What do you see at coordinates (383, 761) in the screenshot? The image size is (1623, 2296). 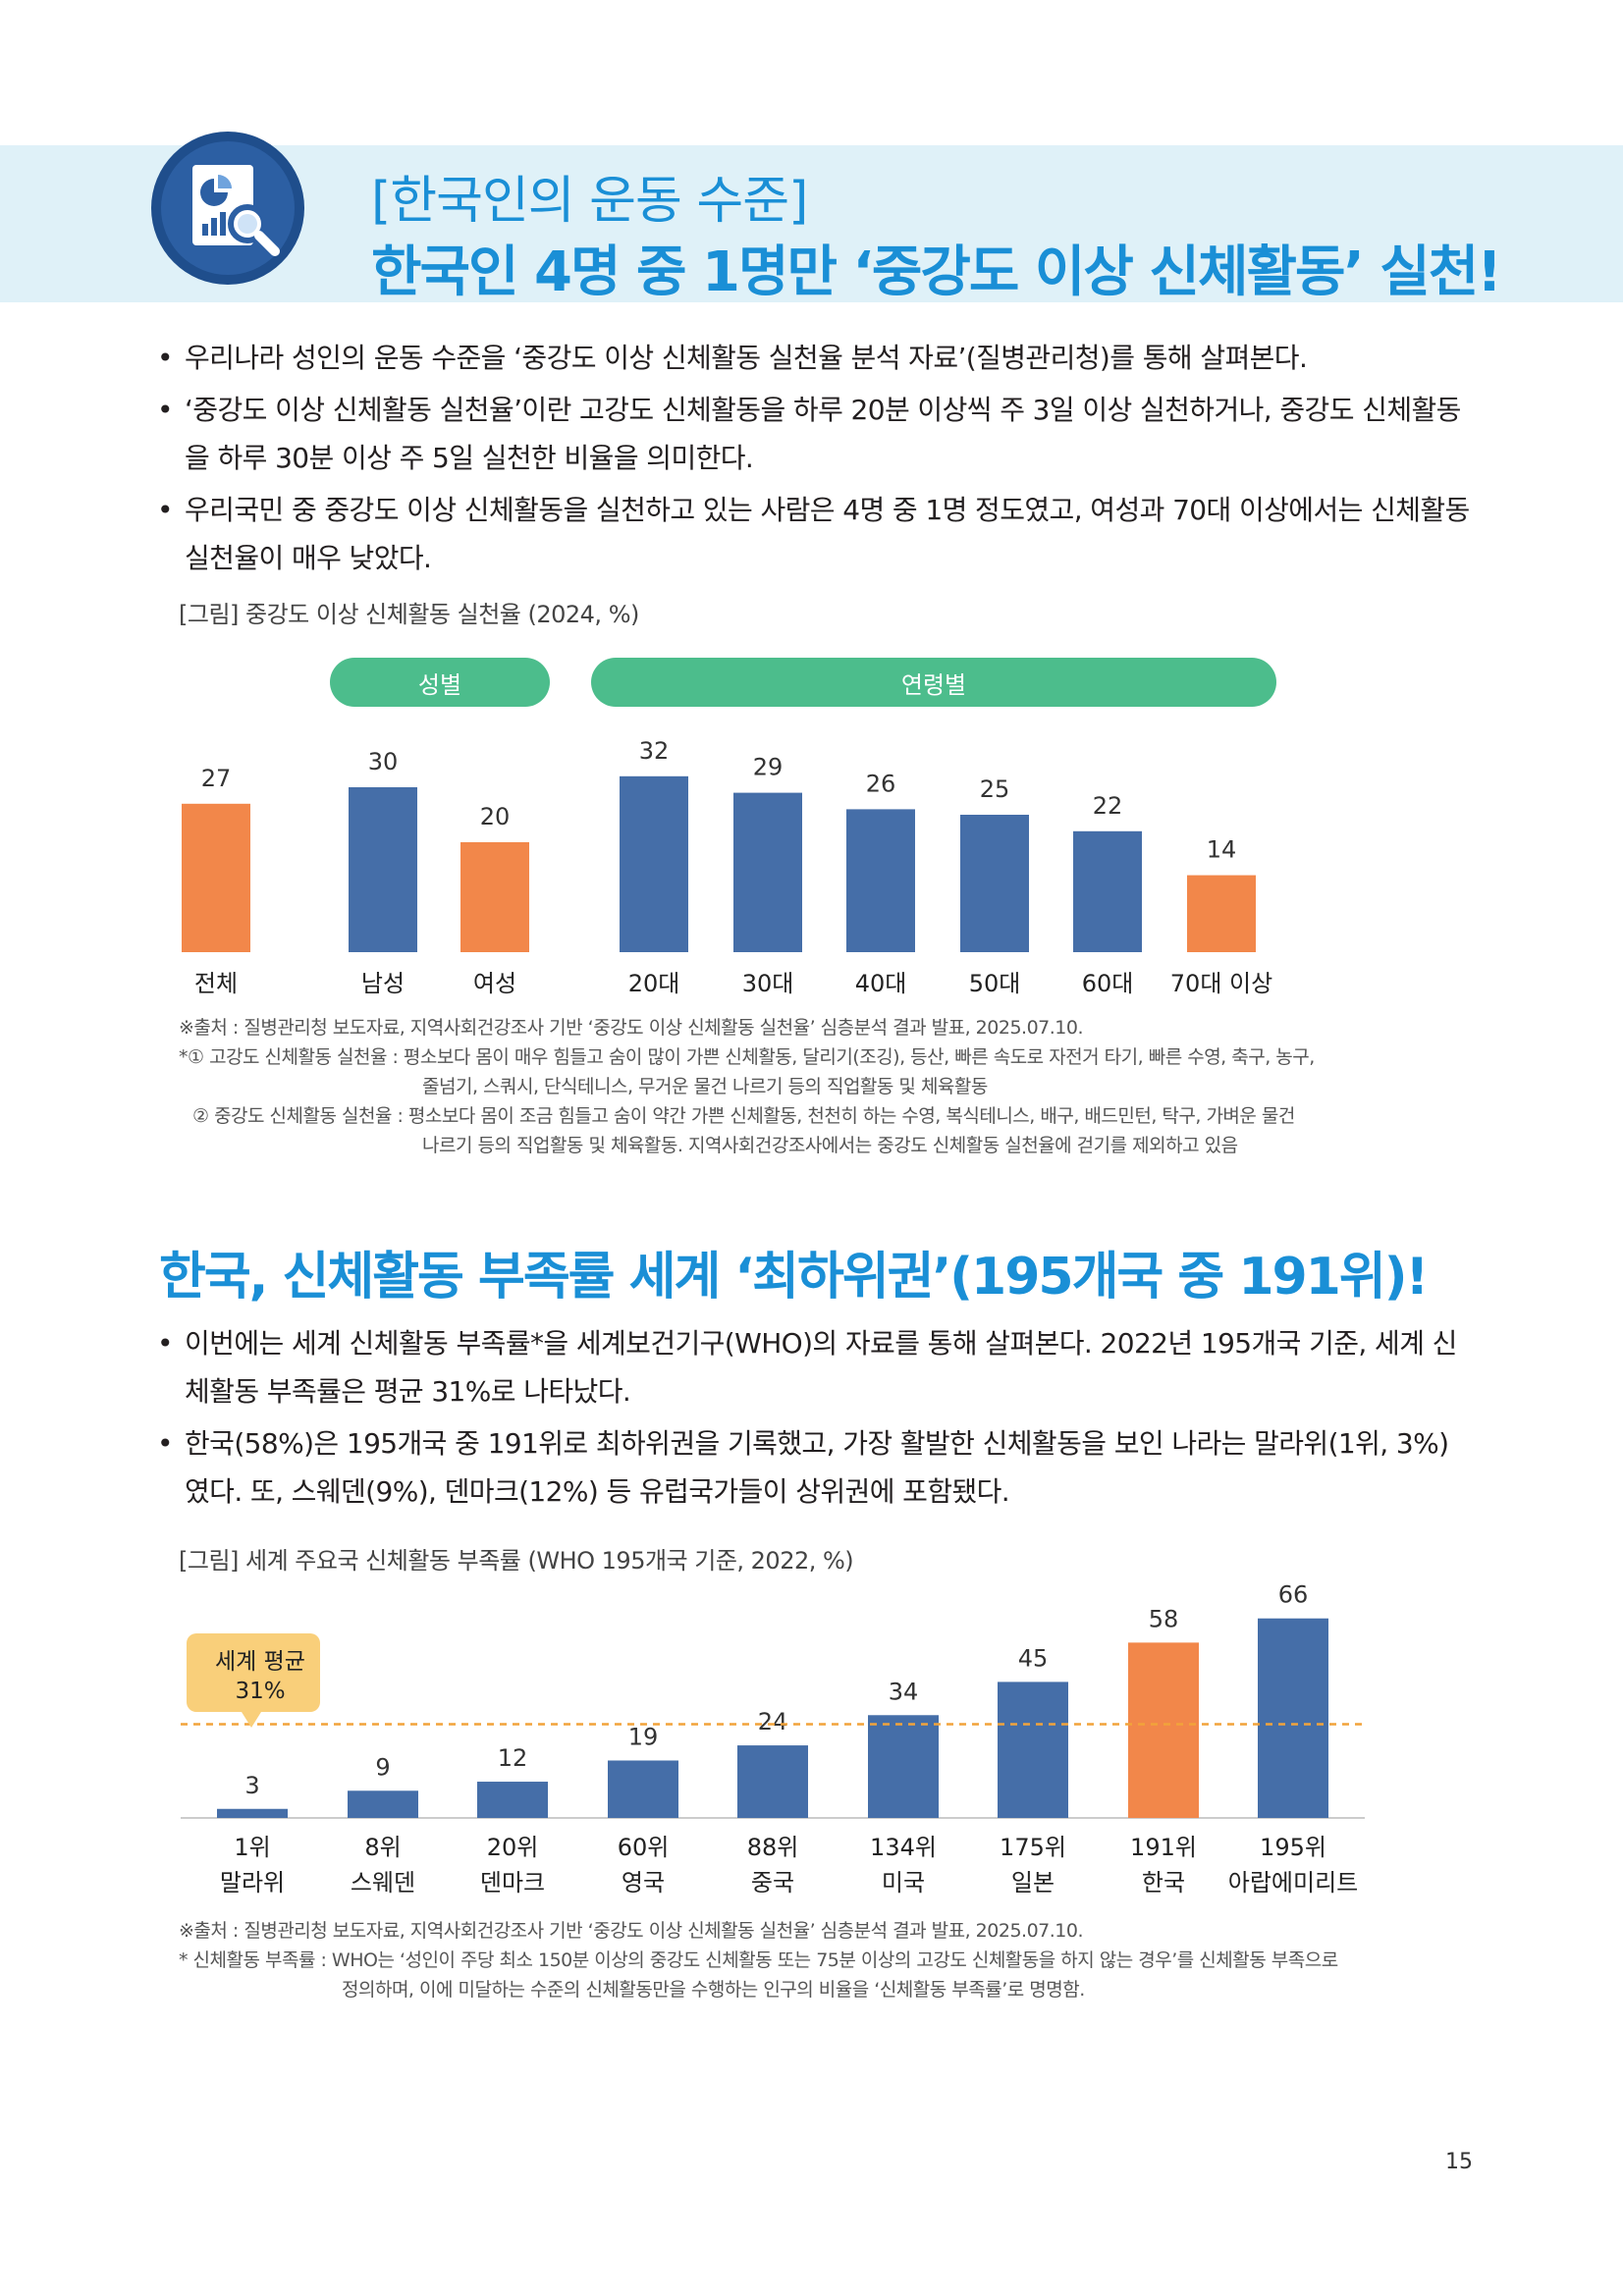 I see `data-label: 30` at bounding box center [383, 761].